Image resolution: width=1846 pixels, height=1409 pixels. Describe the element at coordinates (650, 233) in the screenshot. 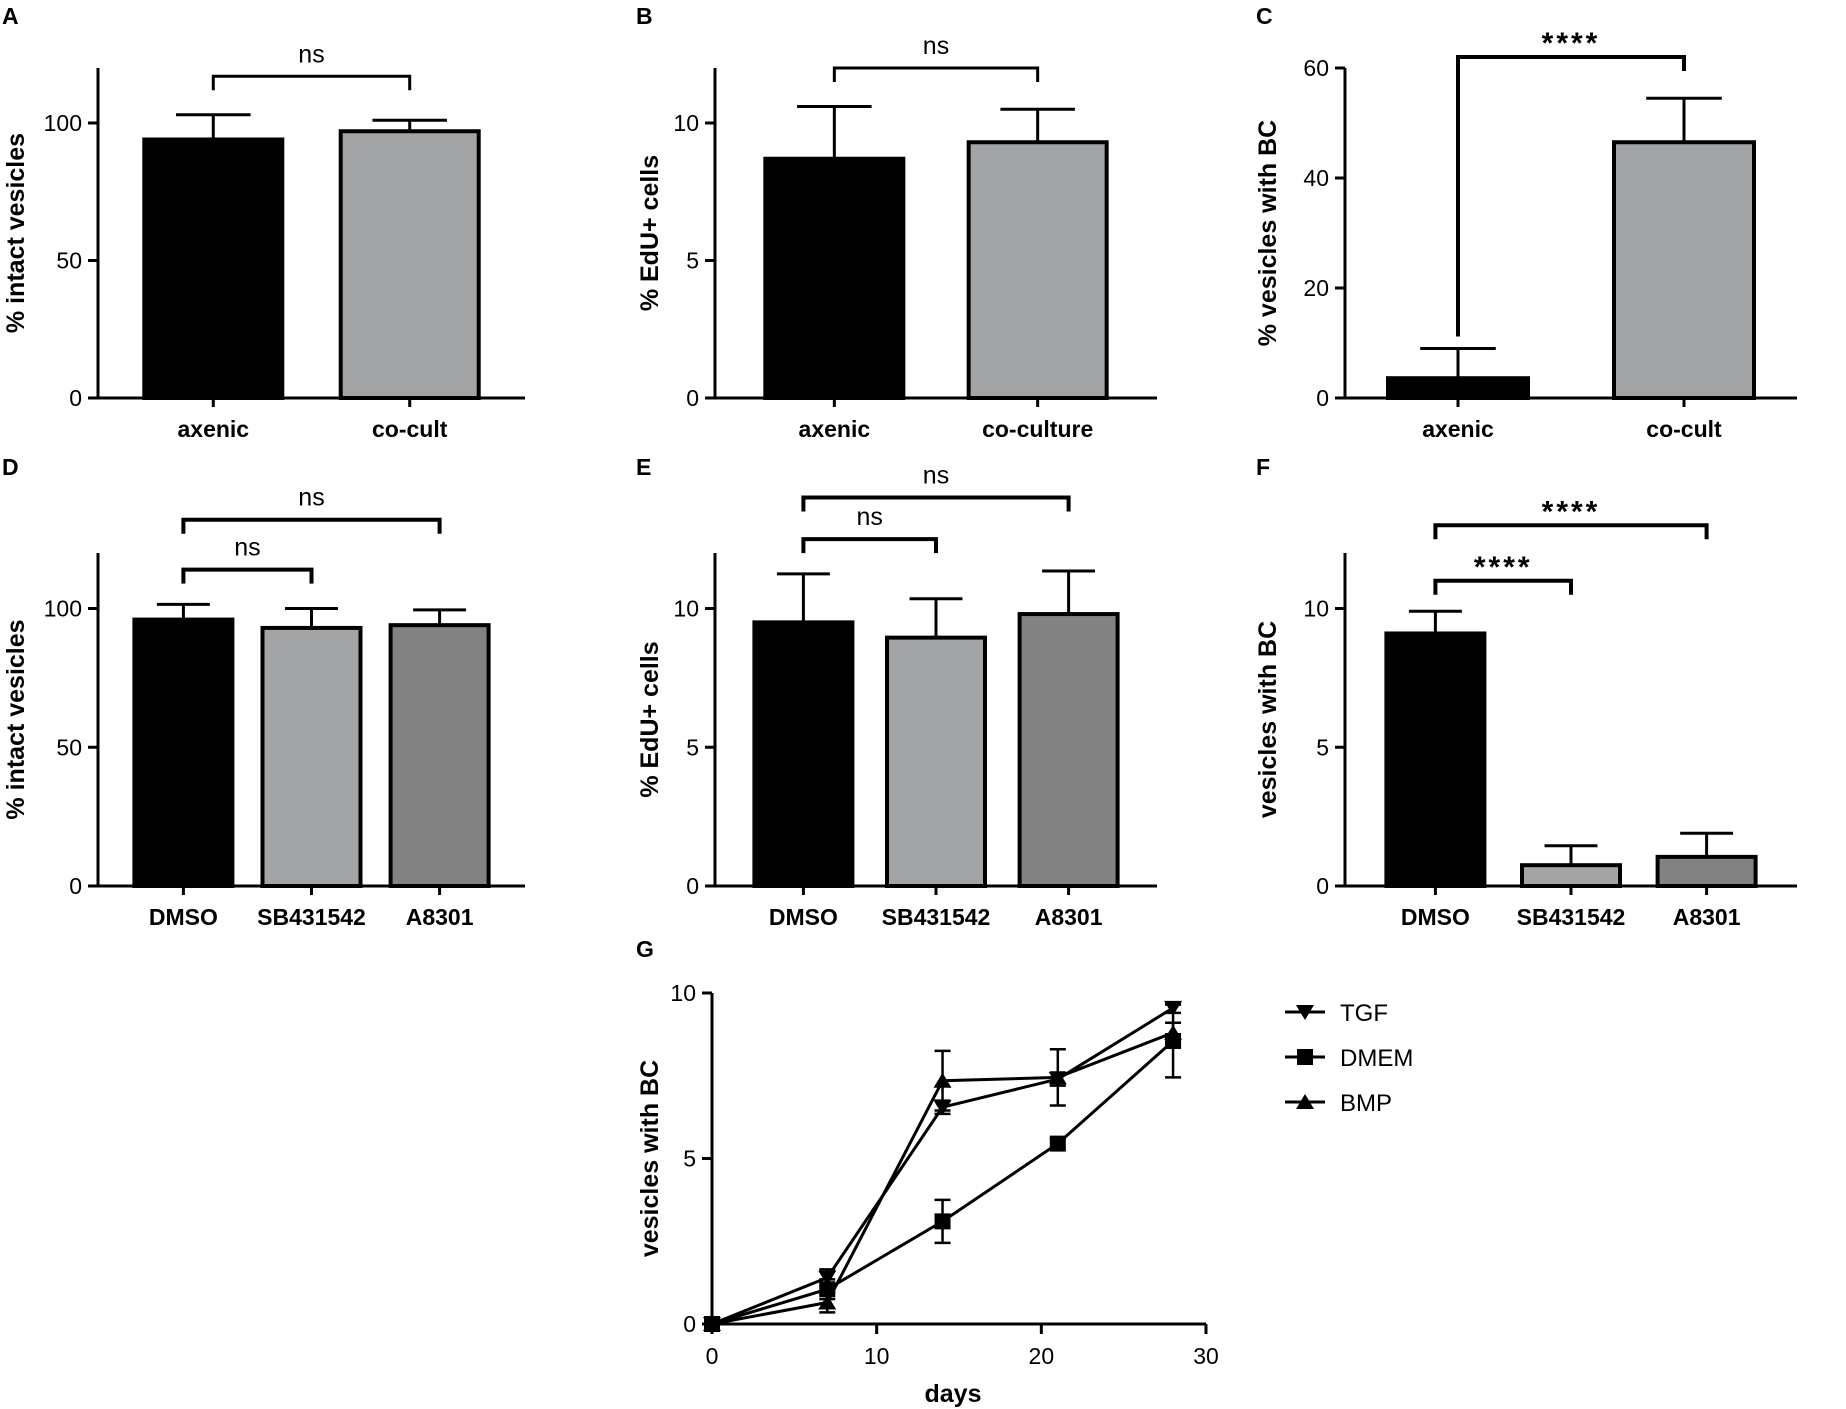

I see `y-axis-title: % EdU+ cells` at that location.